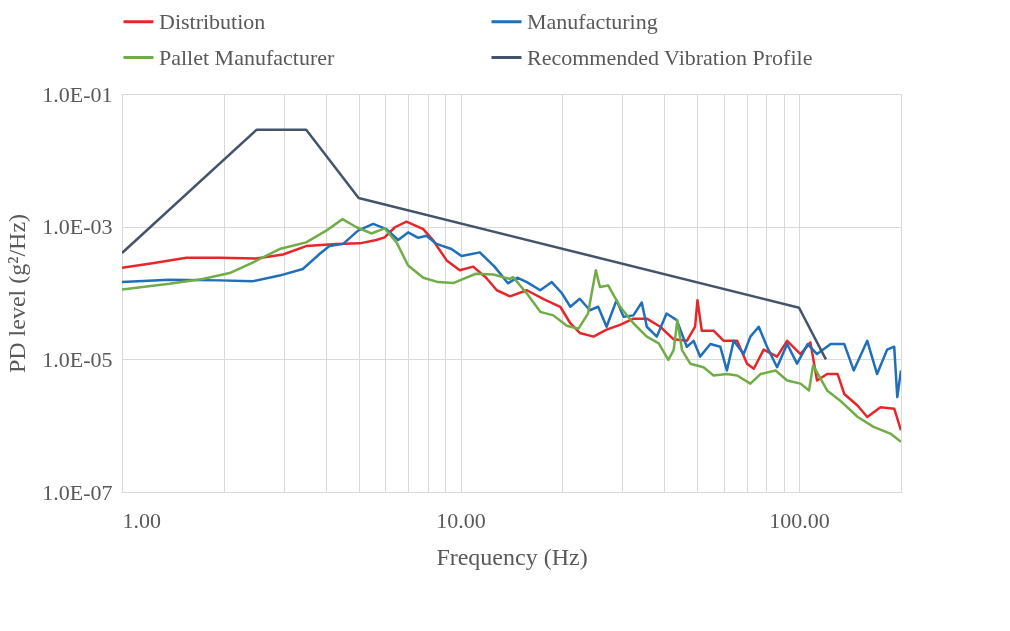 Image resolution: width=1010 pixels, height=631 pixels. Describe the element at coordinates (77, 492) in the screenshot. I see `y-tick-label: 1.0E-07` at that location.